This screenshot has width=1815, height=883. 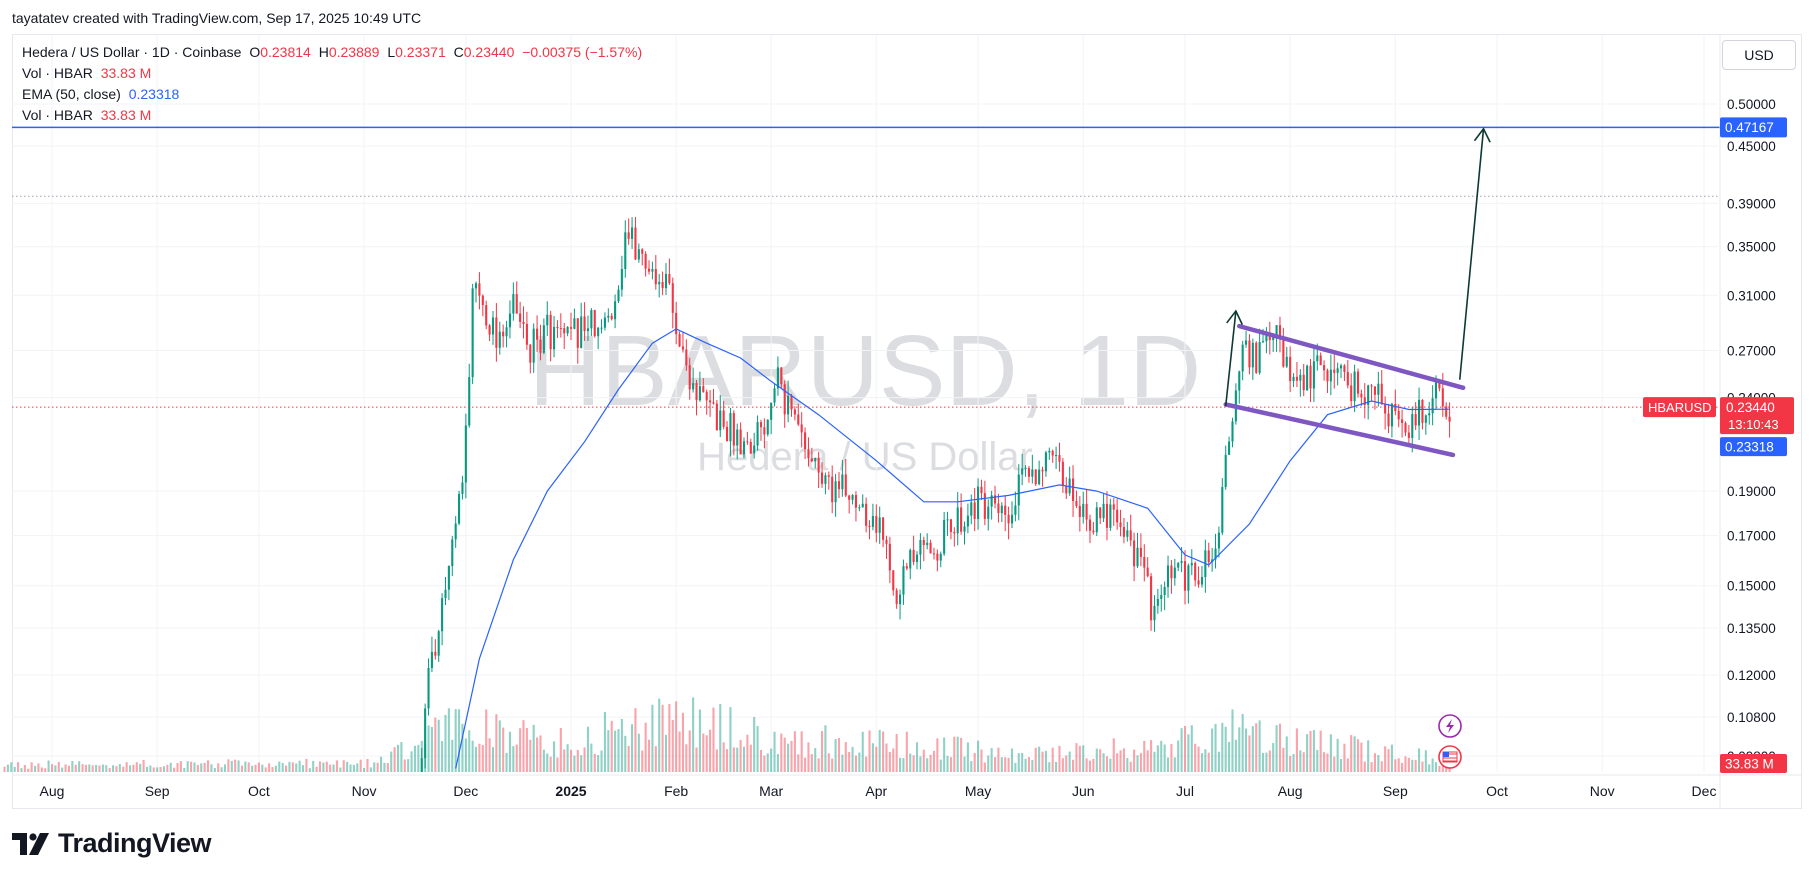 What do you see at coordinates (1357, 292) in the screenshot?
I see `drawings` at bounding box center [1357, 292].